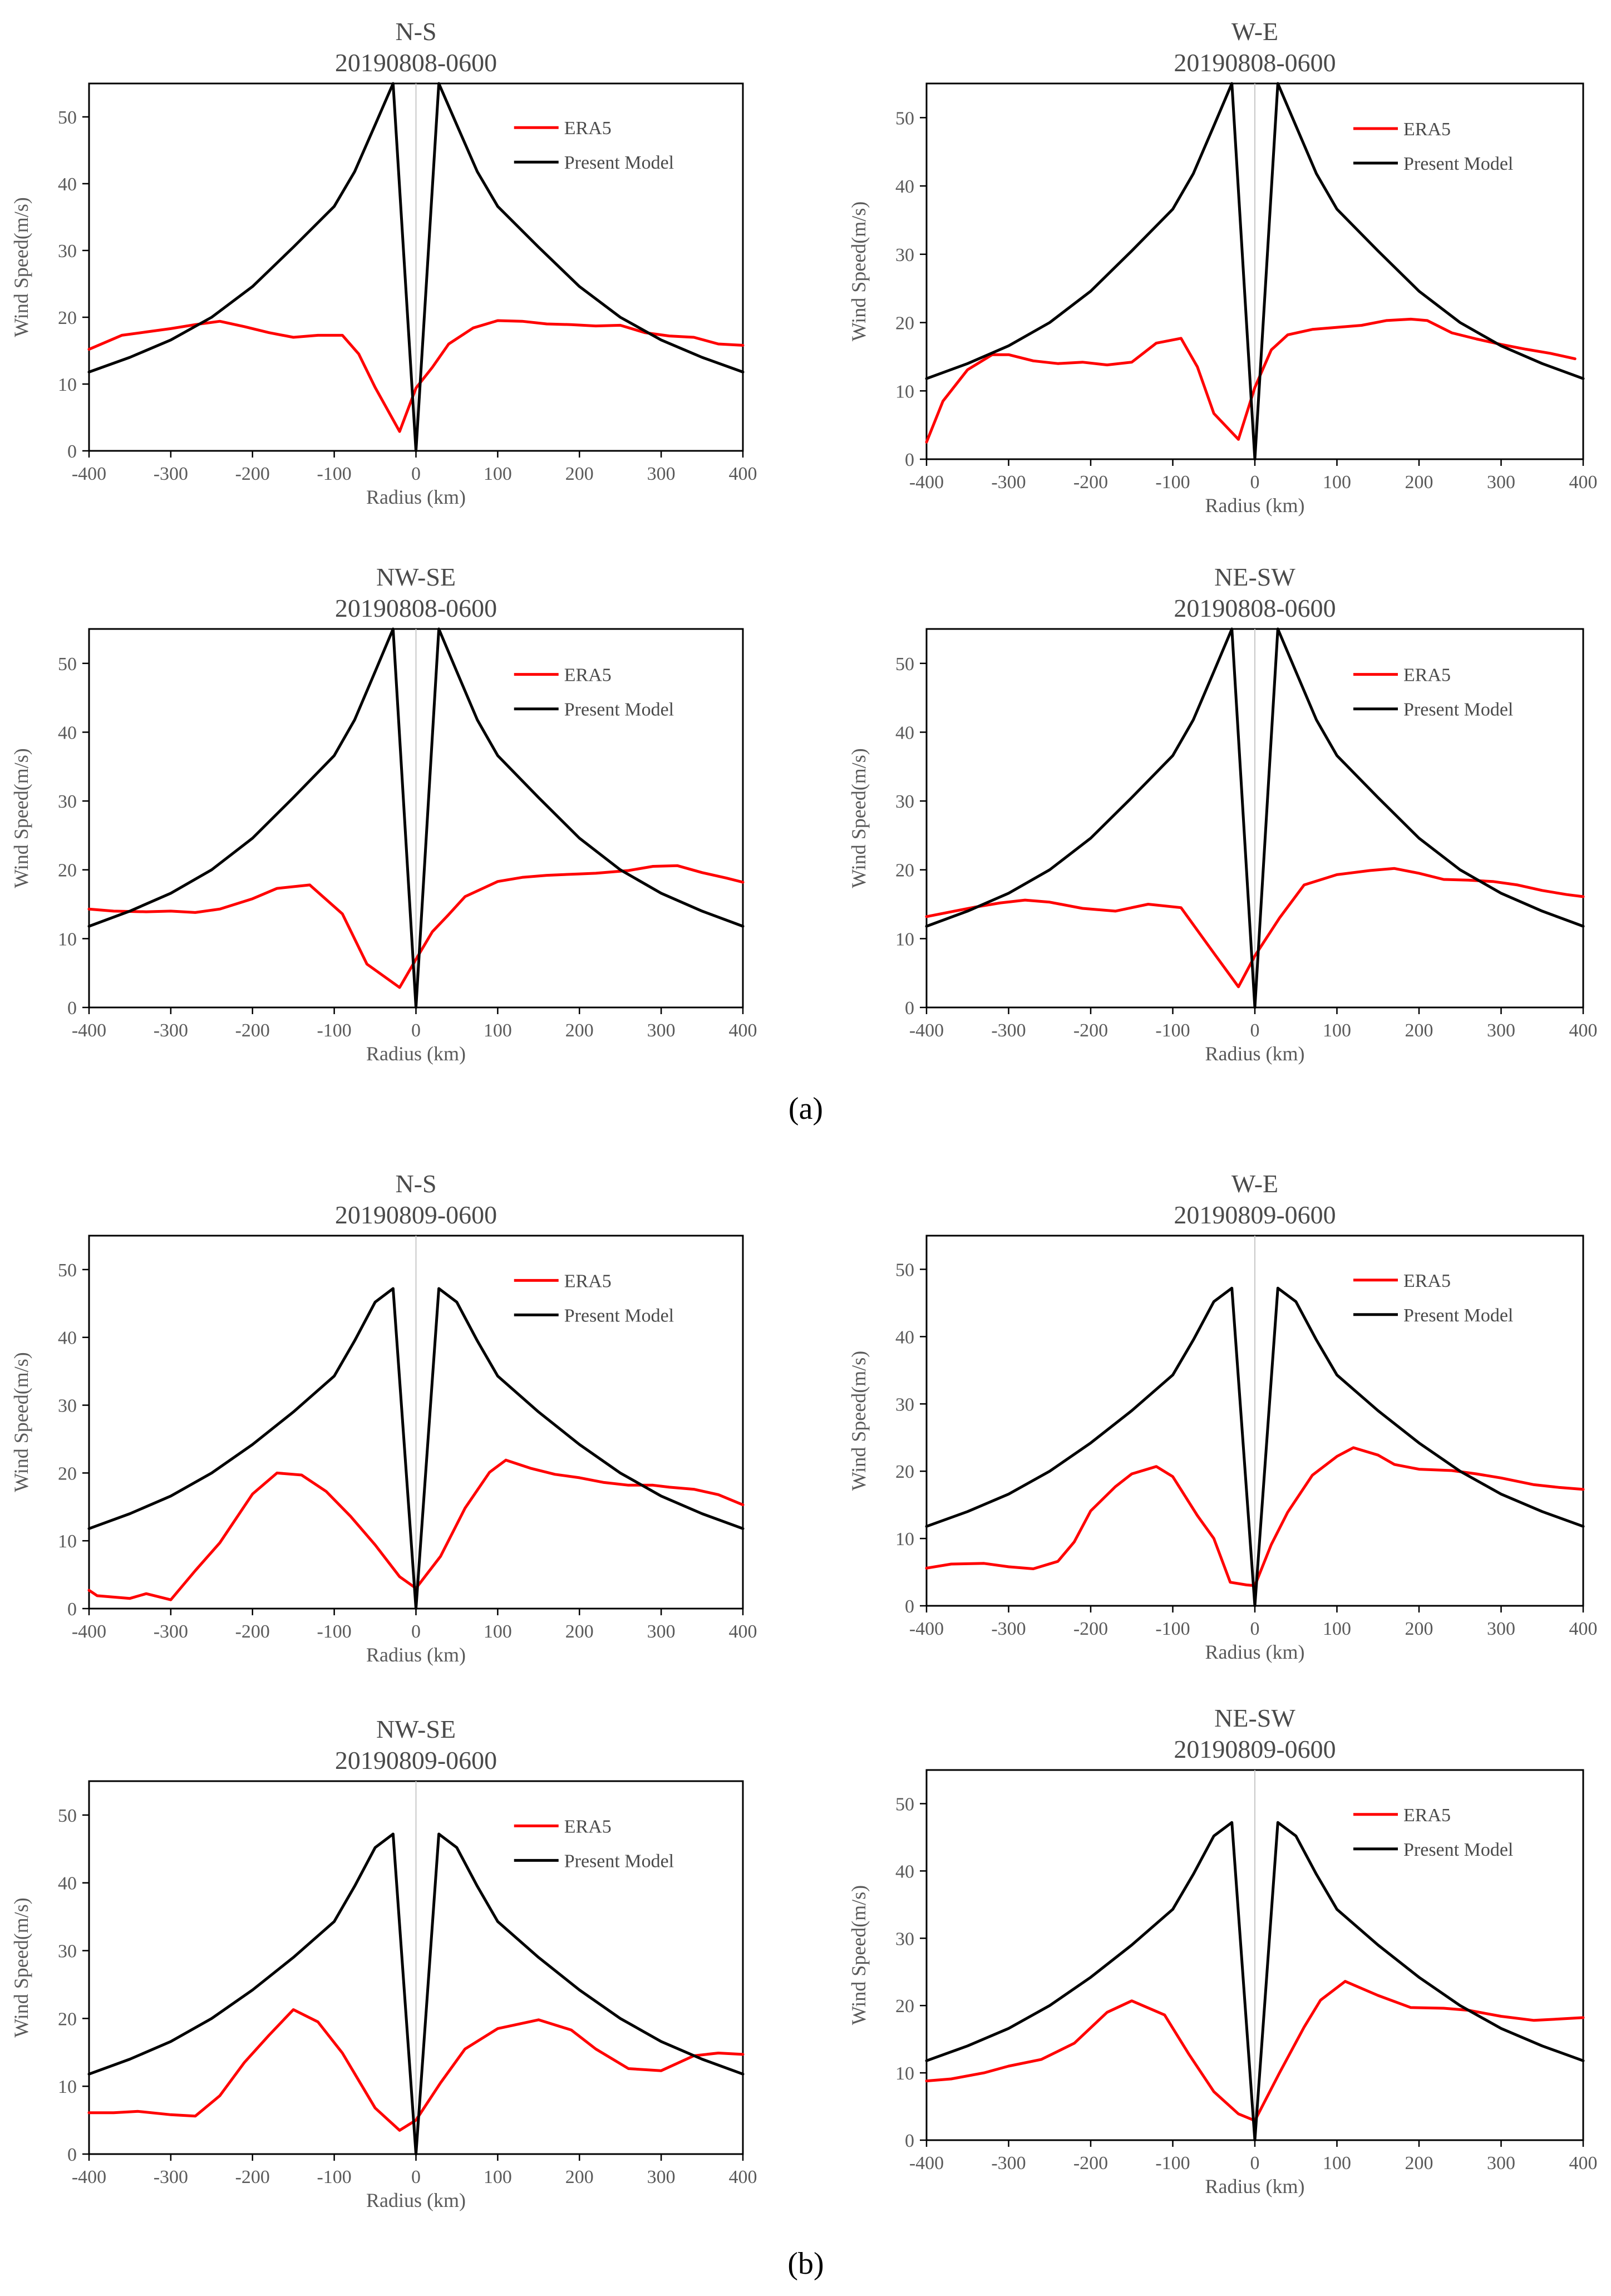 The width and height of the screenshot is (1611, 2296). What do you see at coordinates (806, 1109) in the screenshot?
I see `panel-label-a: (a)` at bounding box center [806, 1109].